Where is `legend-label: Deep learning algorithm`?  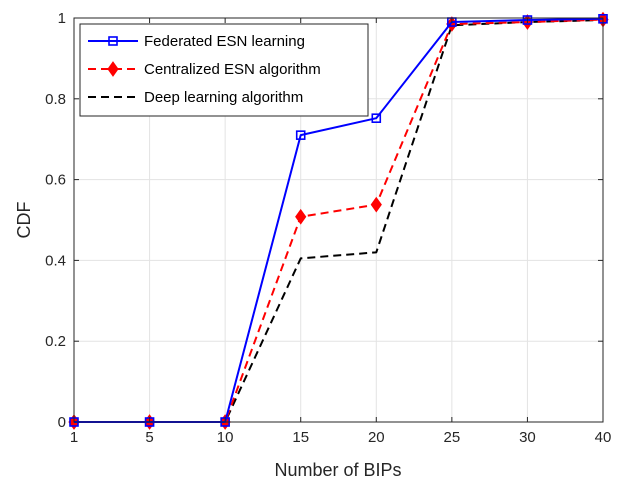
legend-label: Deep learning algorithm is located at coordinates (223, 97).